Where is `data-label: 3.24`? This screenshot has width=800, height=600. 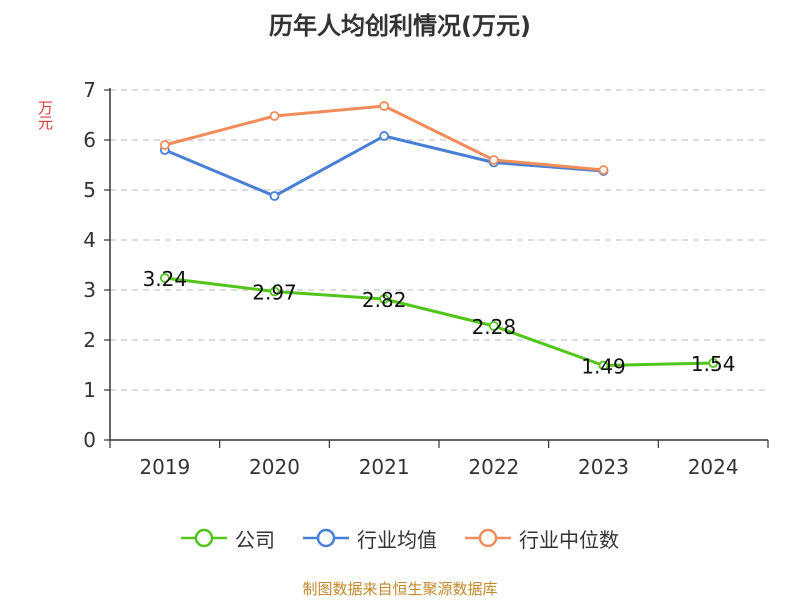
data-label: 3.24 is located at coordinates (165, 279).